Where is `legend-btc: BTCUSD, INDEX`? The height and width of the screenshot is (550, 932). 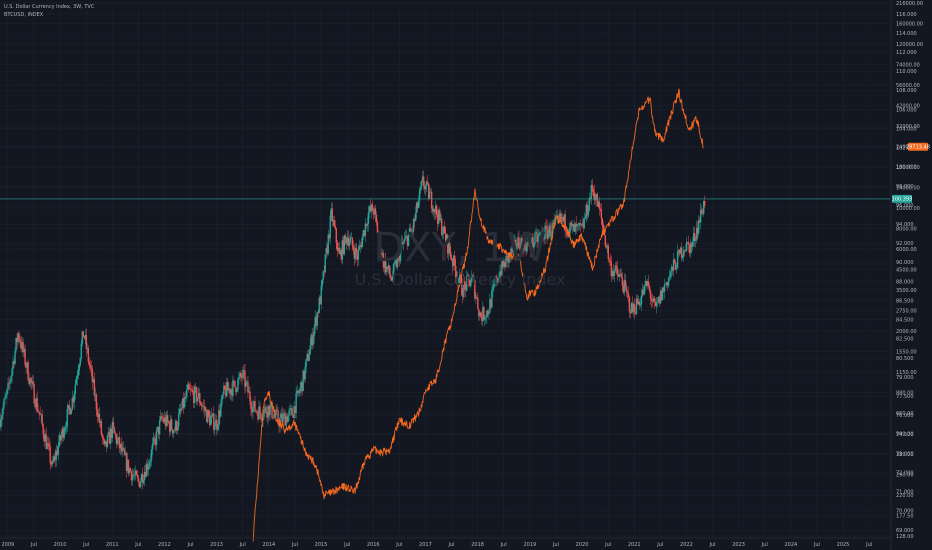 legend-btc: BTCUSD, INDEX is located at coordinates (24, 15).